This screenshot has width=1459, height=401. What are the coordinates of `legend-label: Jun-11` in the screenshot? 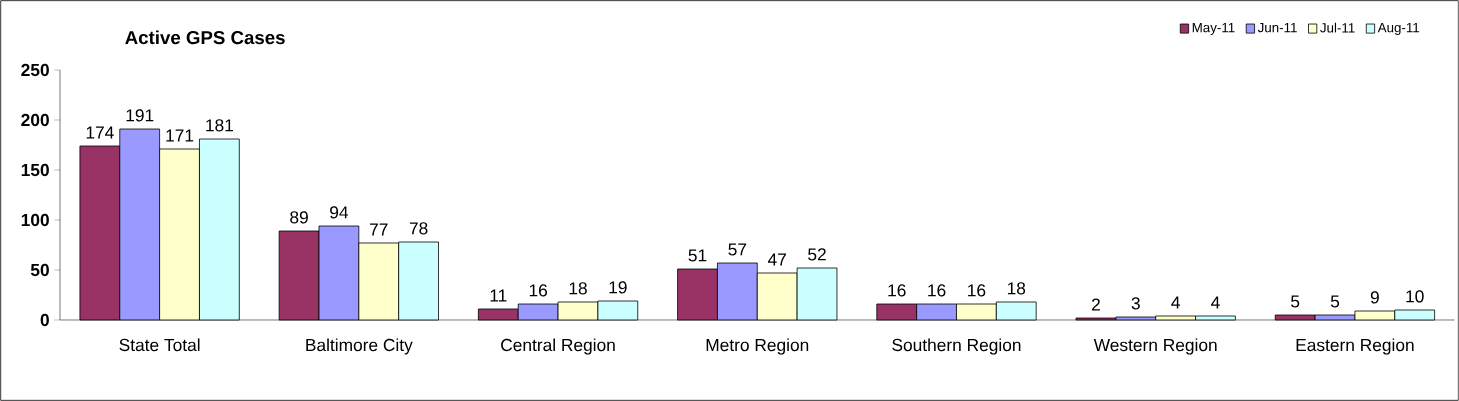 It's located at (1277, 27).